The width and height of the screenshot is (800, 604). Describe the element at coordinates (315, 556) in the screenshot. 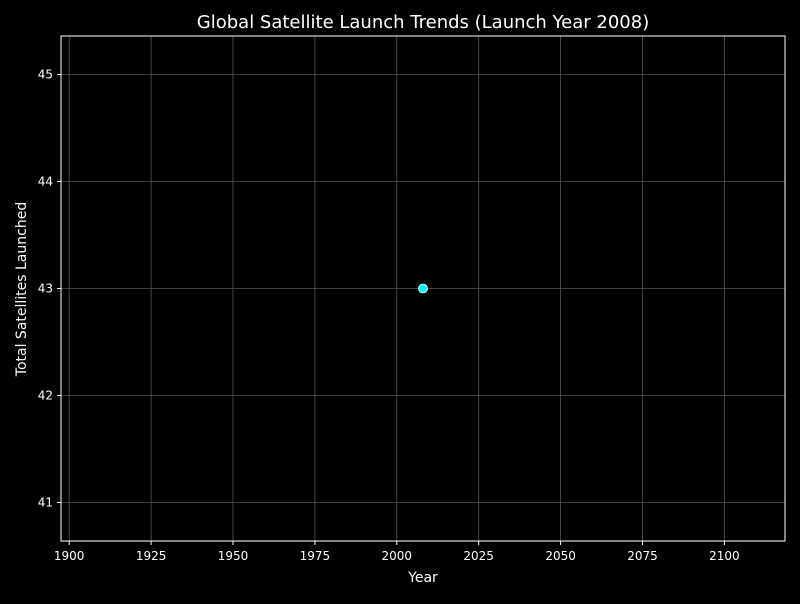

I see `x-tick-label: 1975` at that location.